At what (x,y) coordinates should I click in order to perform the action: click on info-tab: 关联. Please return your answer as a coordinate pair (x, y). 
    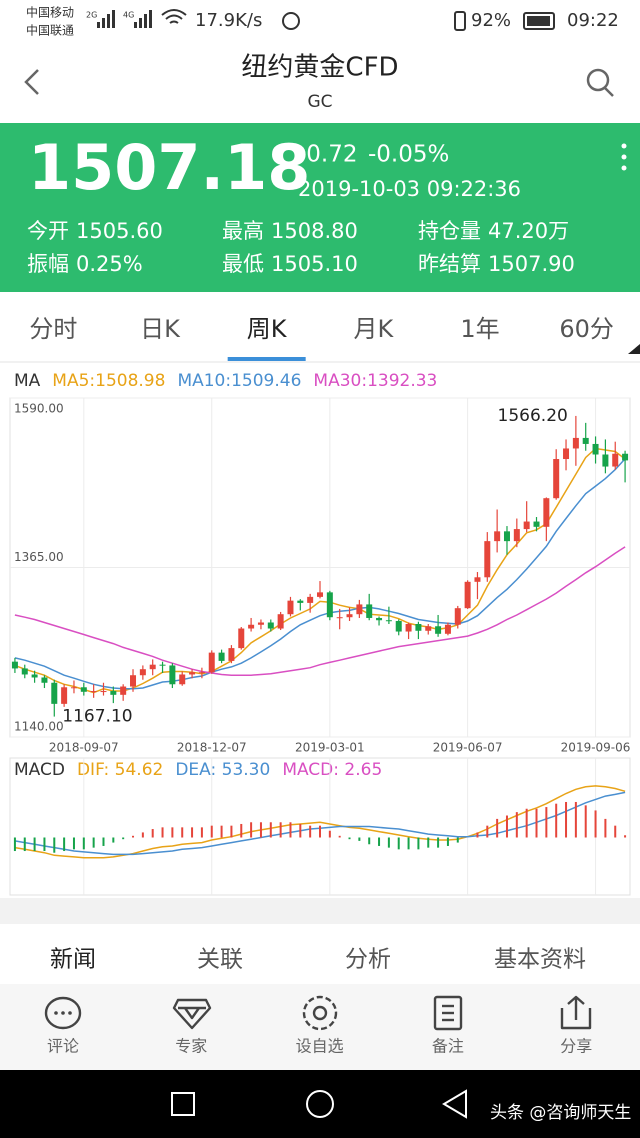
    Looking at the image, I should click on (220, 960).